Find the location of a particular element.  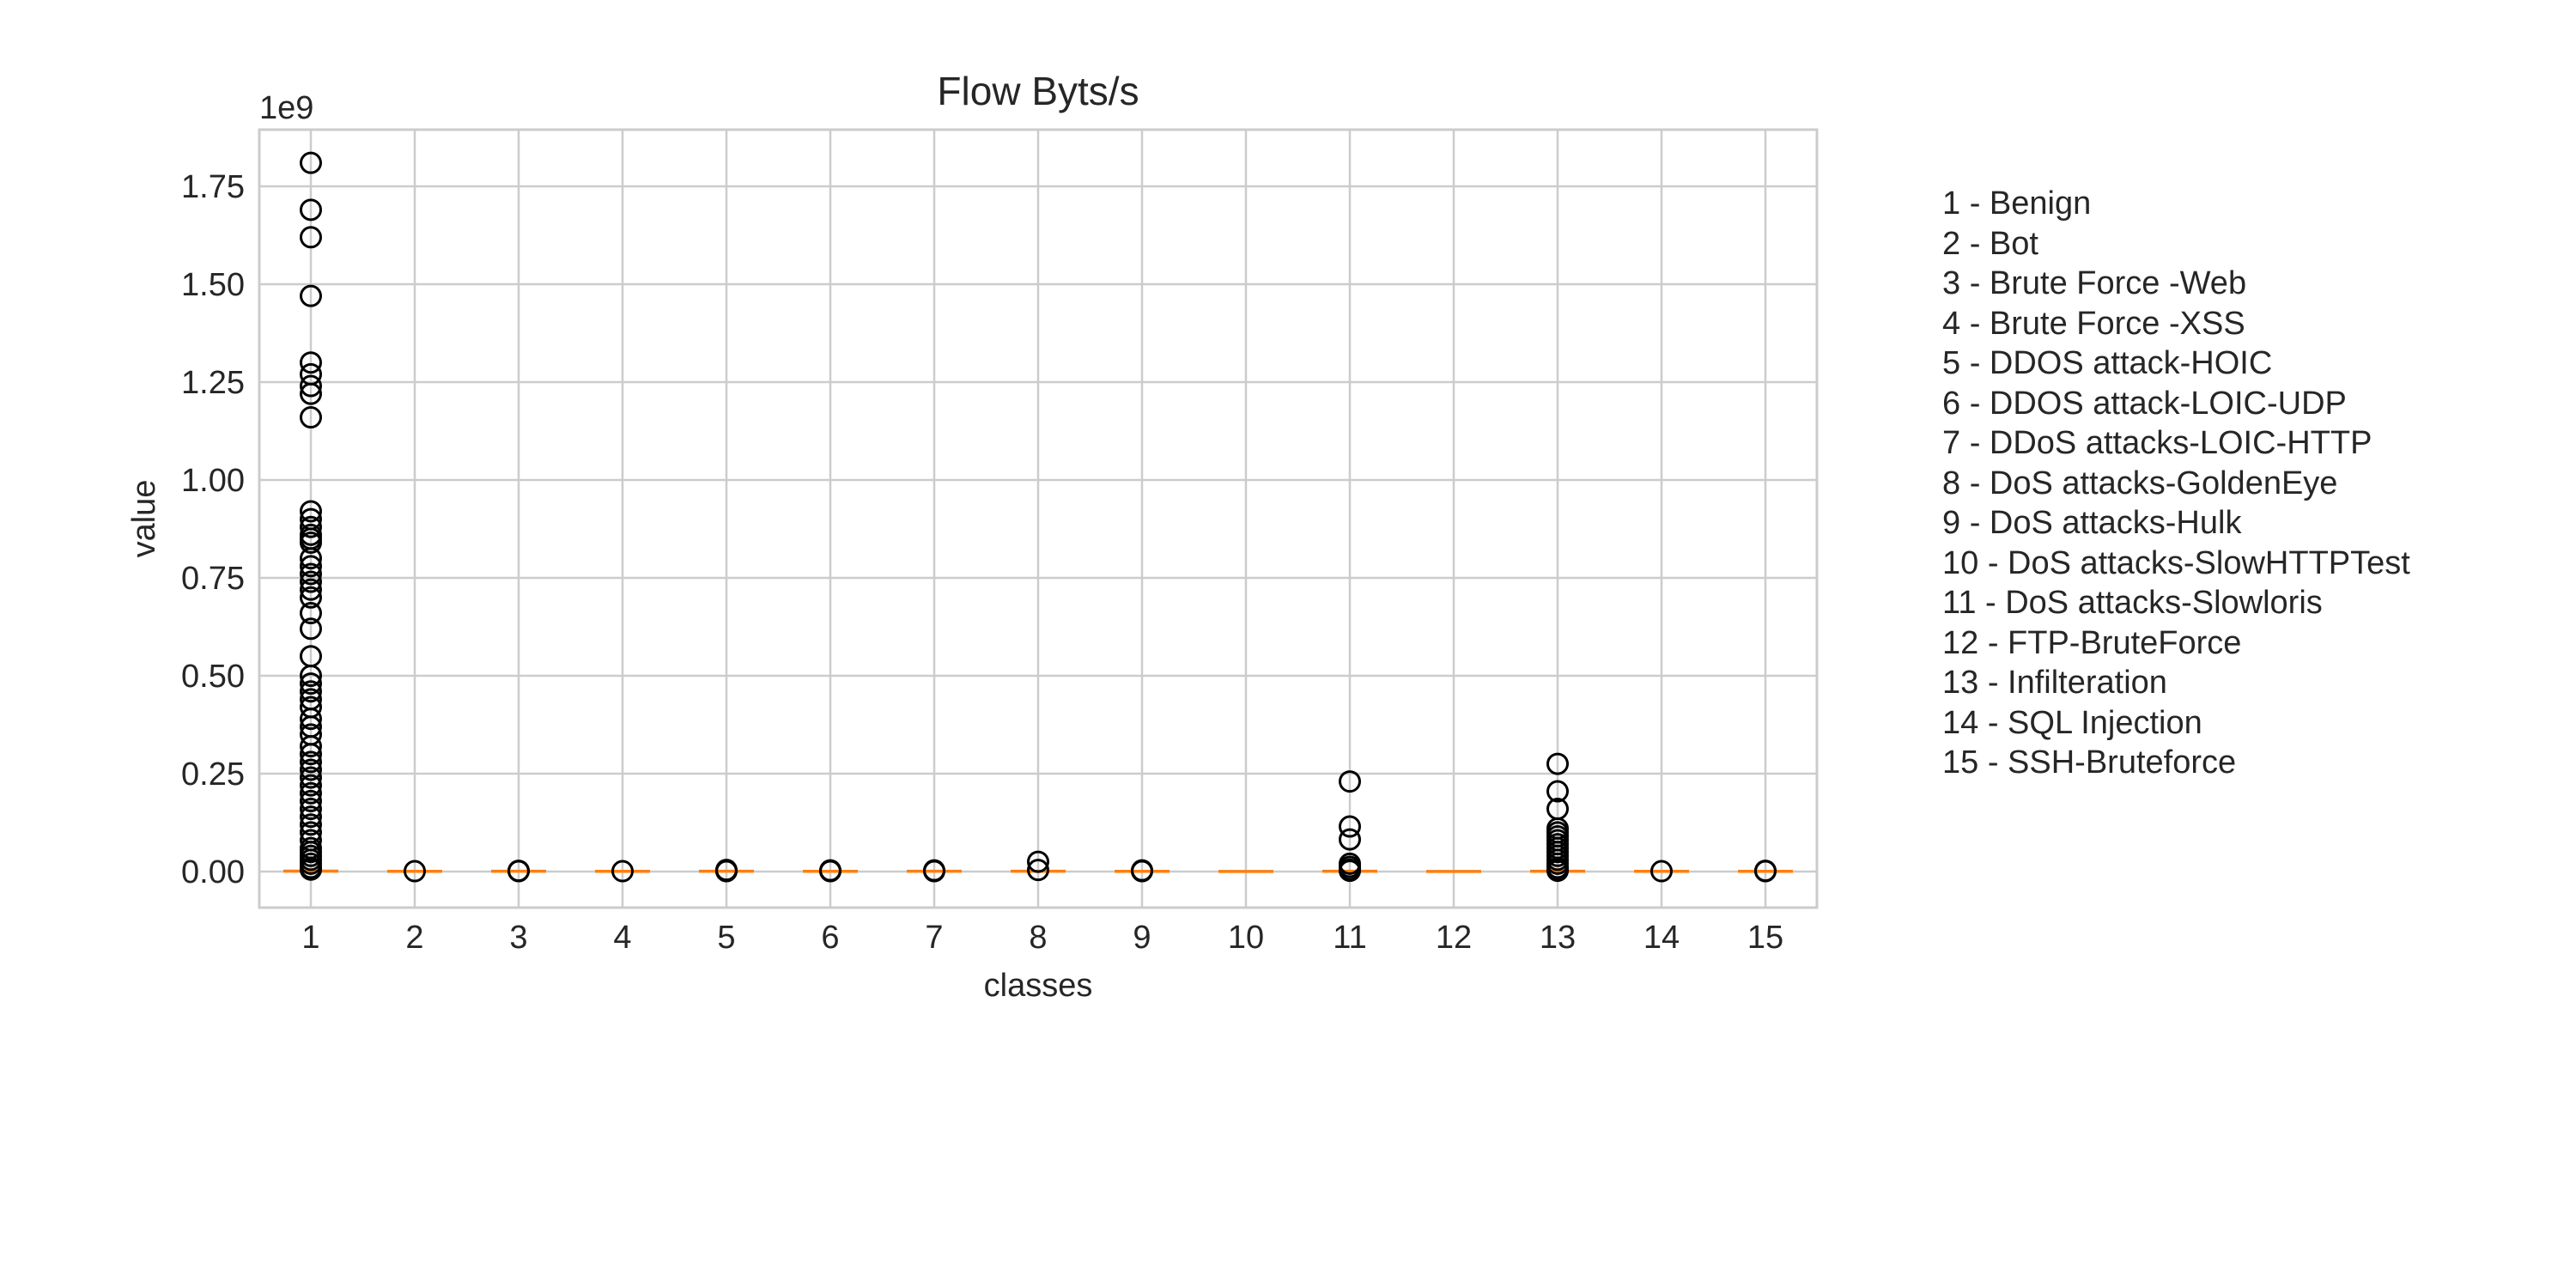

legend-entry: 2 - Bot is located at coordinates (1990, 243).